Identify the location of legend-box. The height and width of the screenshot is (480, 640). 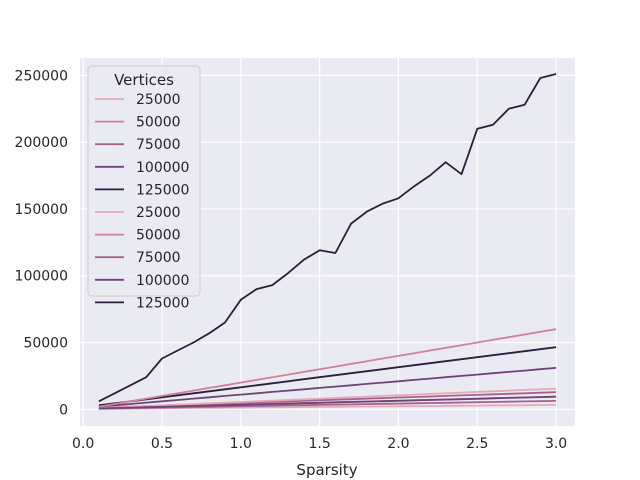
(144, 181).